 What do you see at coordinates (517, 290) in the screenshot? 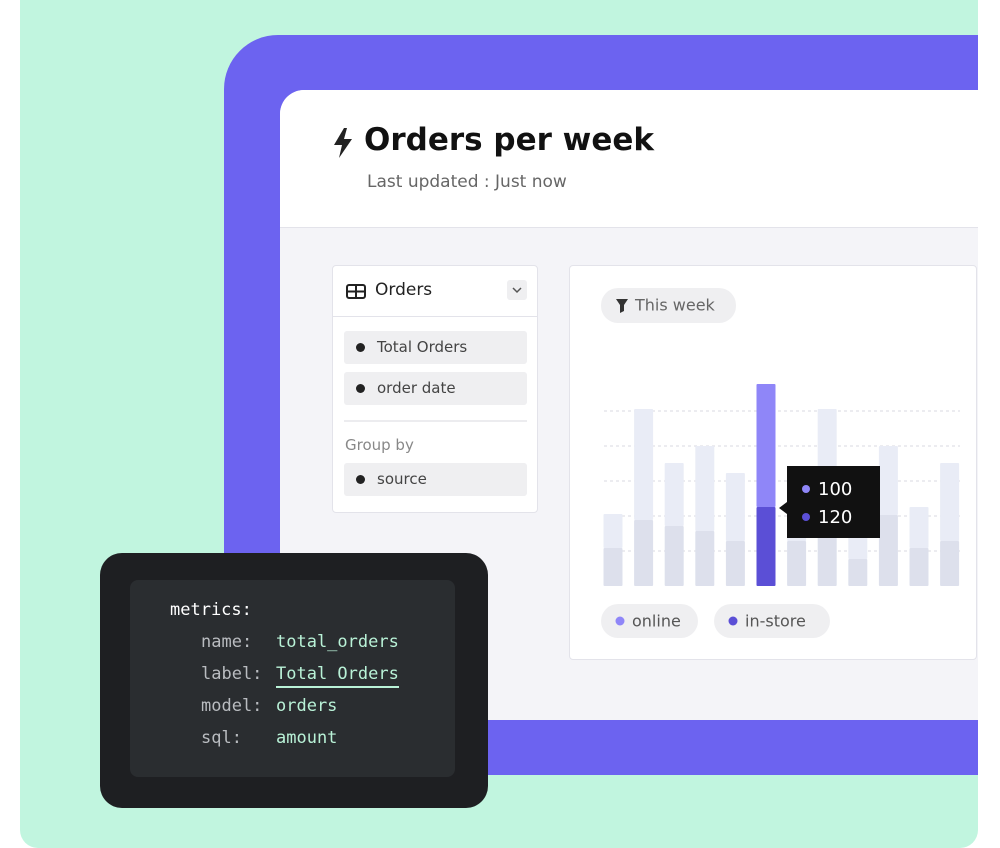
I see `dropdown` at bounding box center [517, 290].